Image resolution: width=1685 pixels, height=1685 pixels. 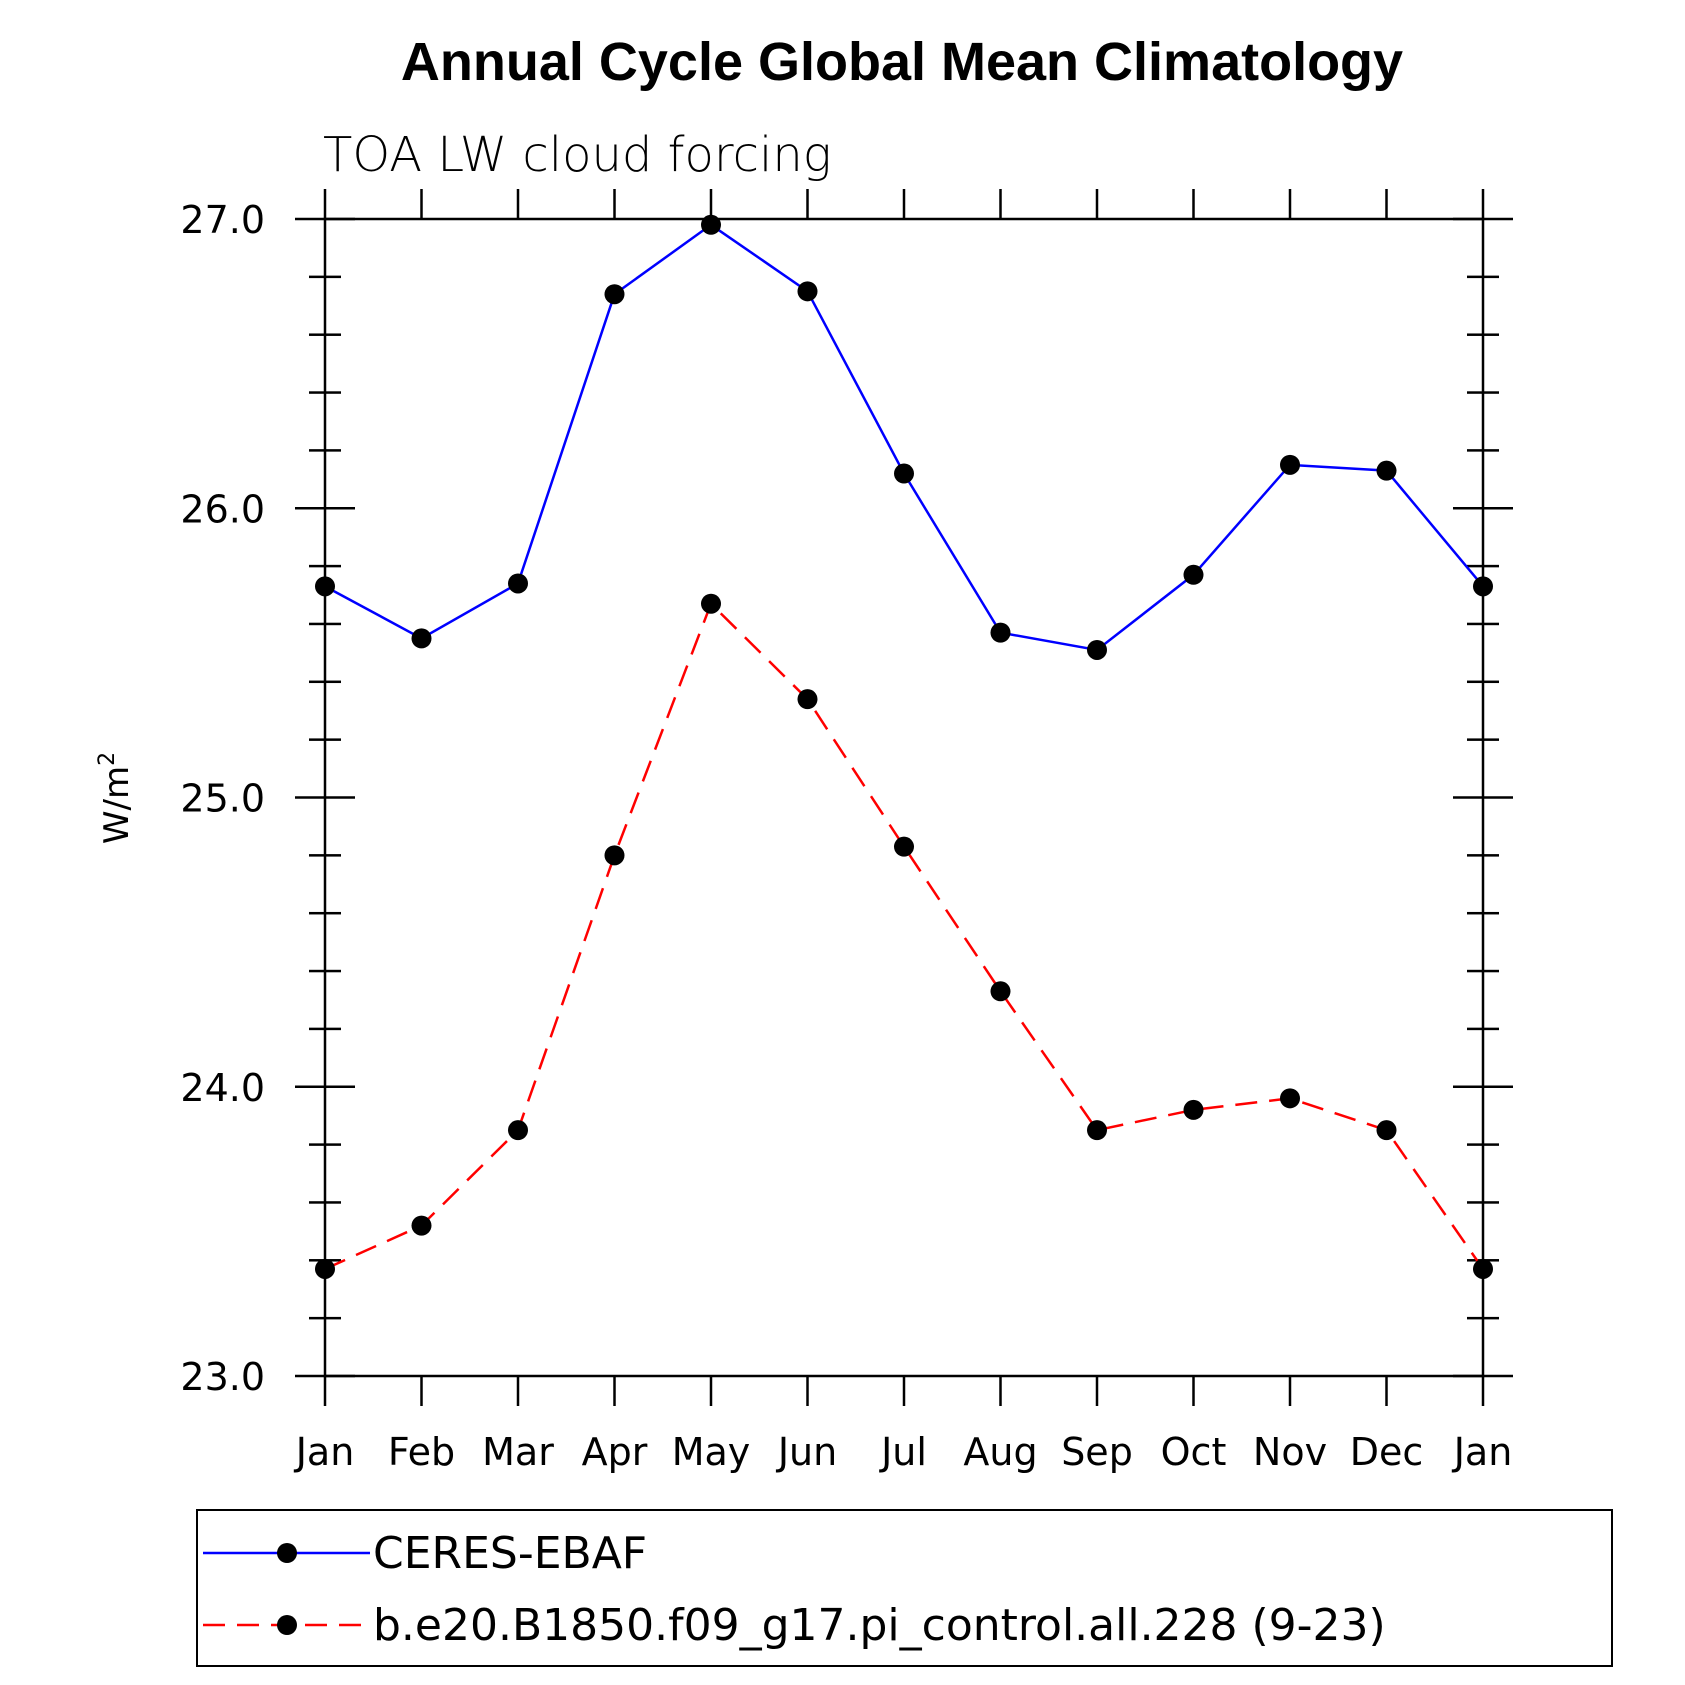 What do you see at coordinates (518, 1452) in the screenshot?
I see `x-tick-label: Mar` at bounding box center [518, 1452].